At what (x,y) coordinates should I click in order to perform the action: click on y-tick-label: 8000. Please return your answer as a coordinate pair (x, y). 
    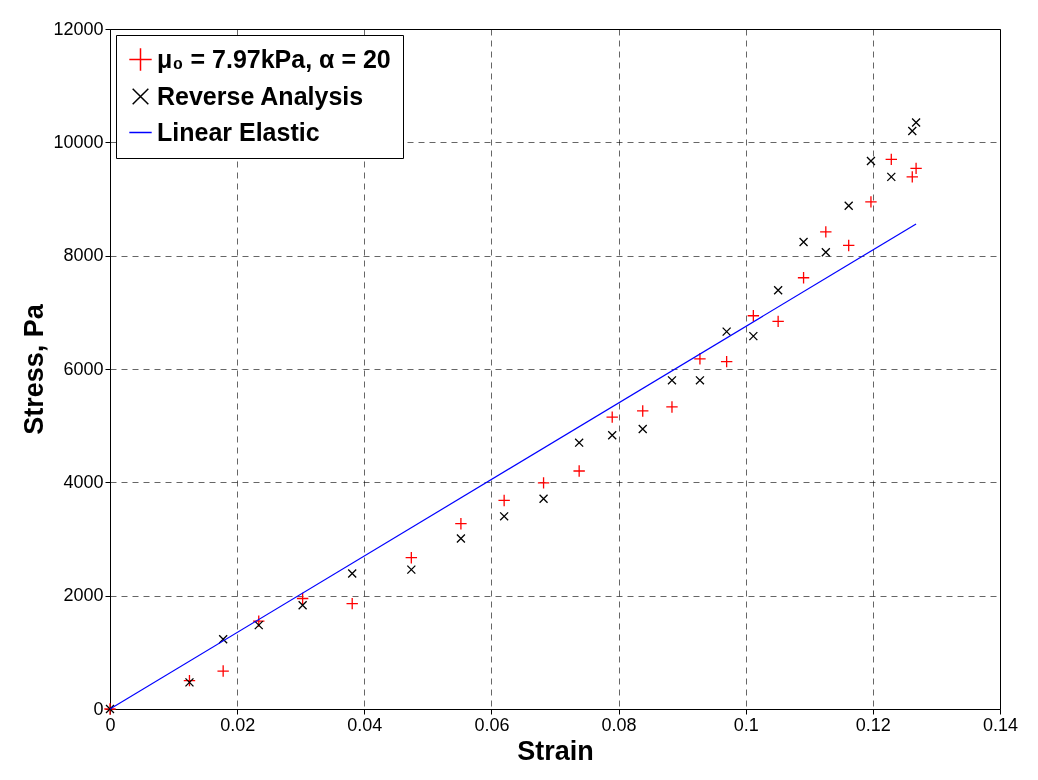
    Looking at the image, I should click on (83, 255).